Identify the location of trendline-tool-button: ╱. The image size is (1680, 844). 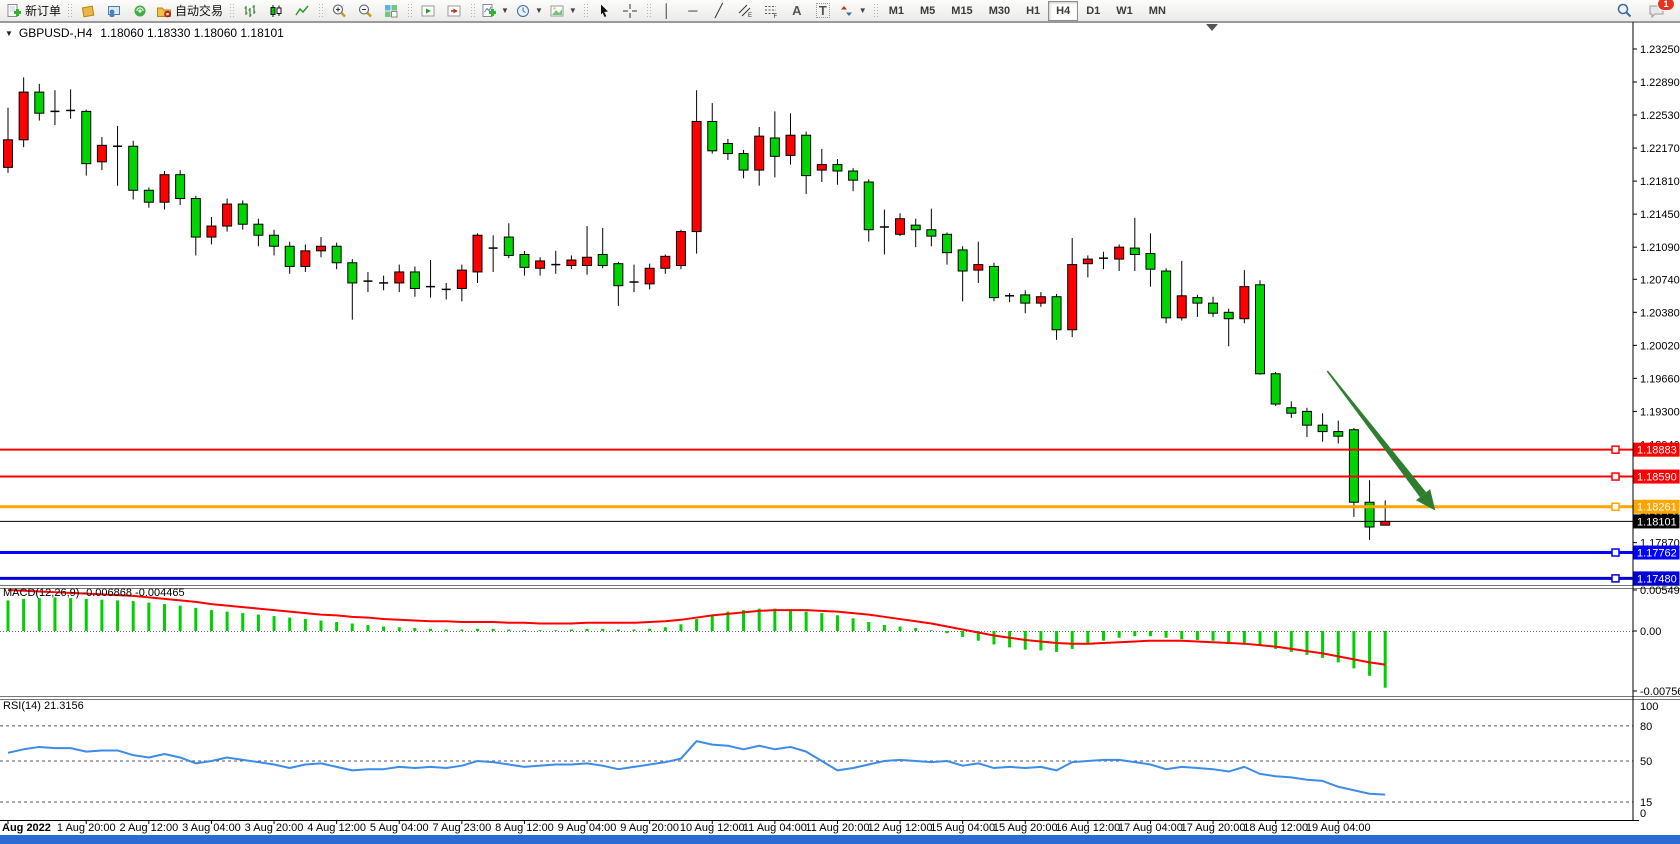
(719, 11).